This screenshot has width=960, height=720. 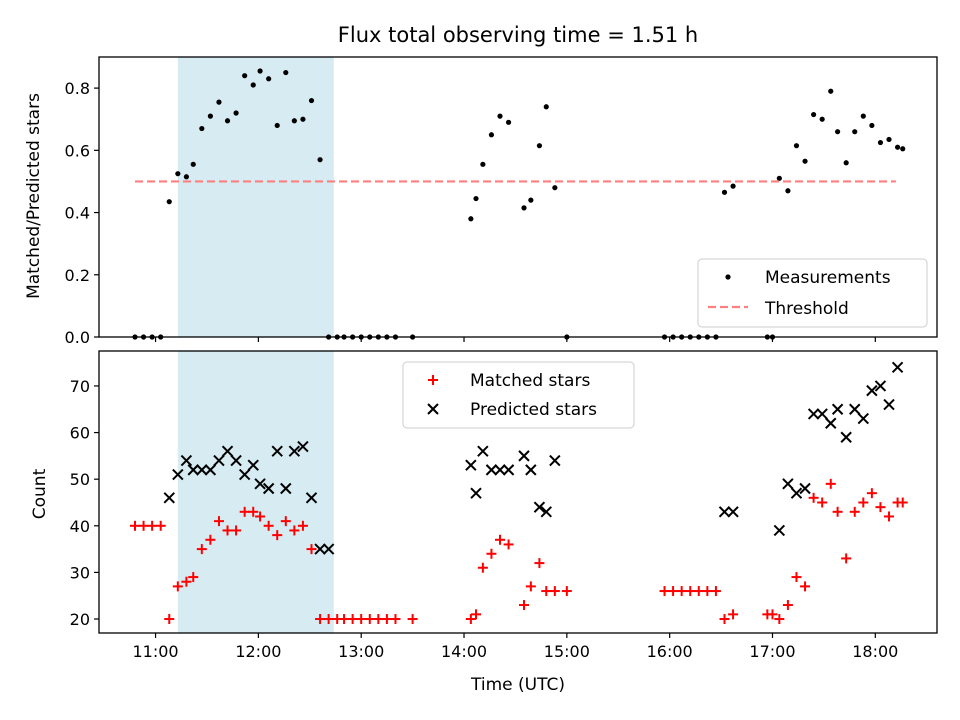 What do you see at coordinates (433, 380) in the screenshot?
I see `legend-matched-marker` at bounding box center [433, 380].